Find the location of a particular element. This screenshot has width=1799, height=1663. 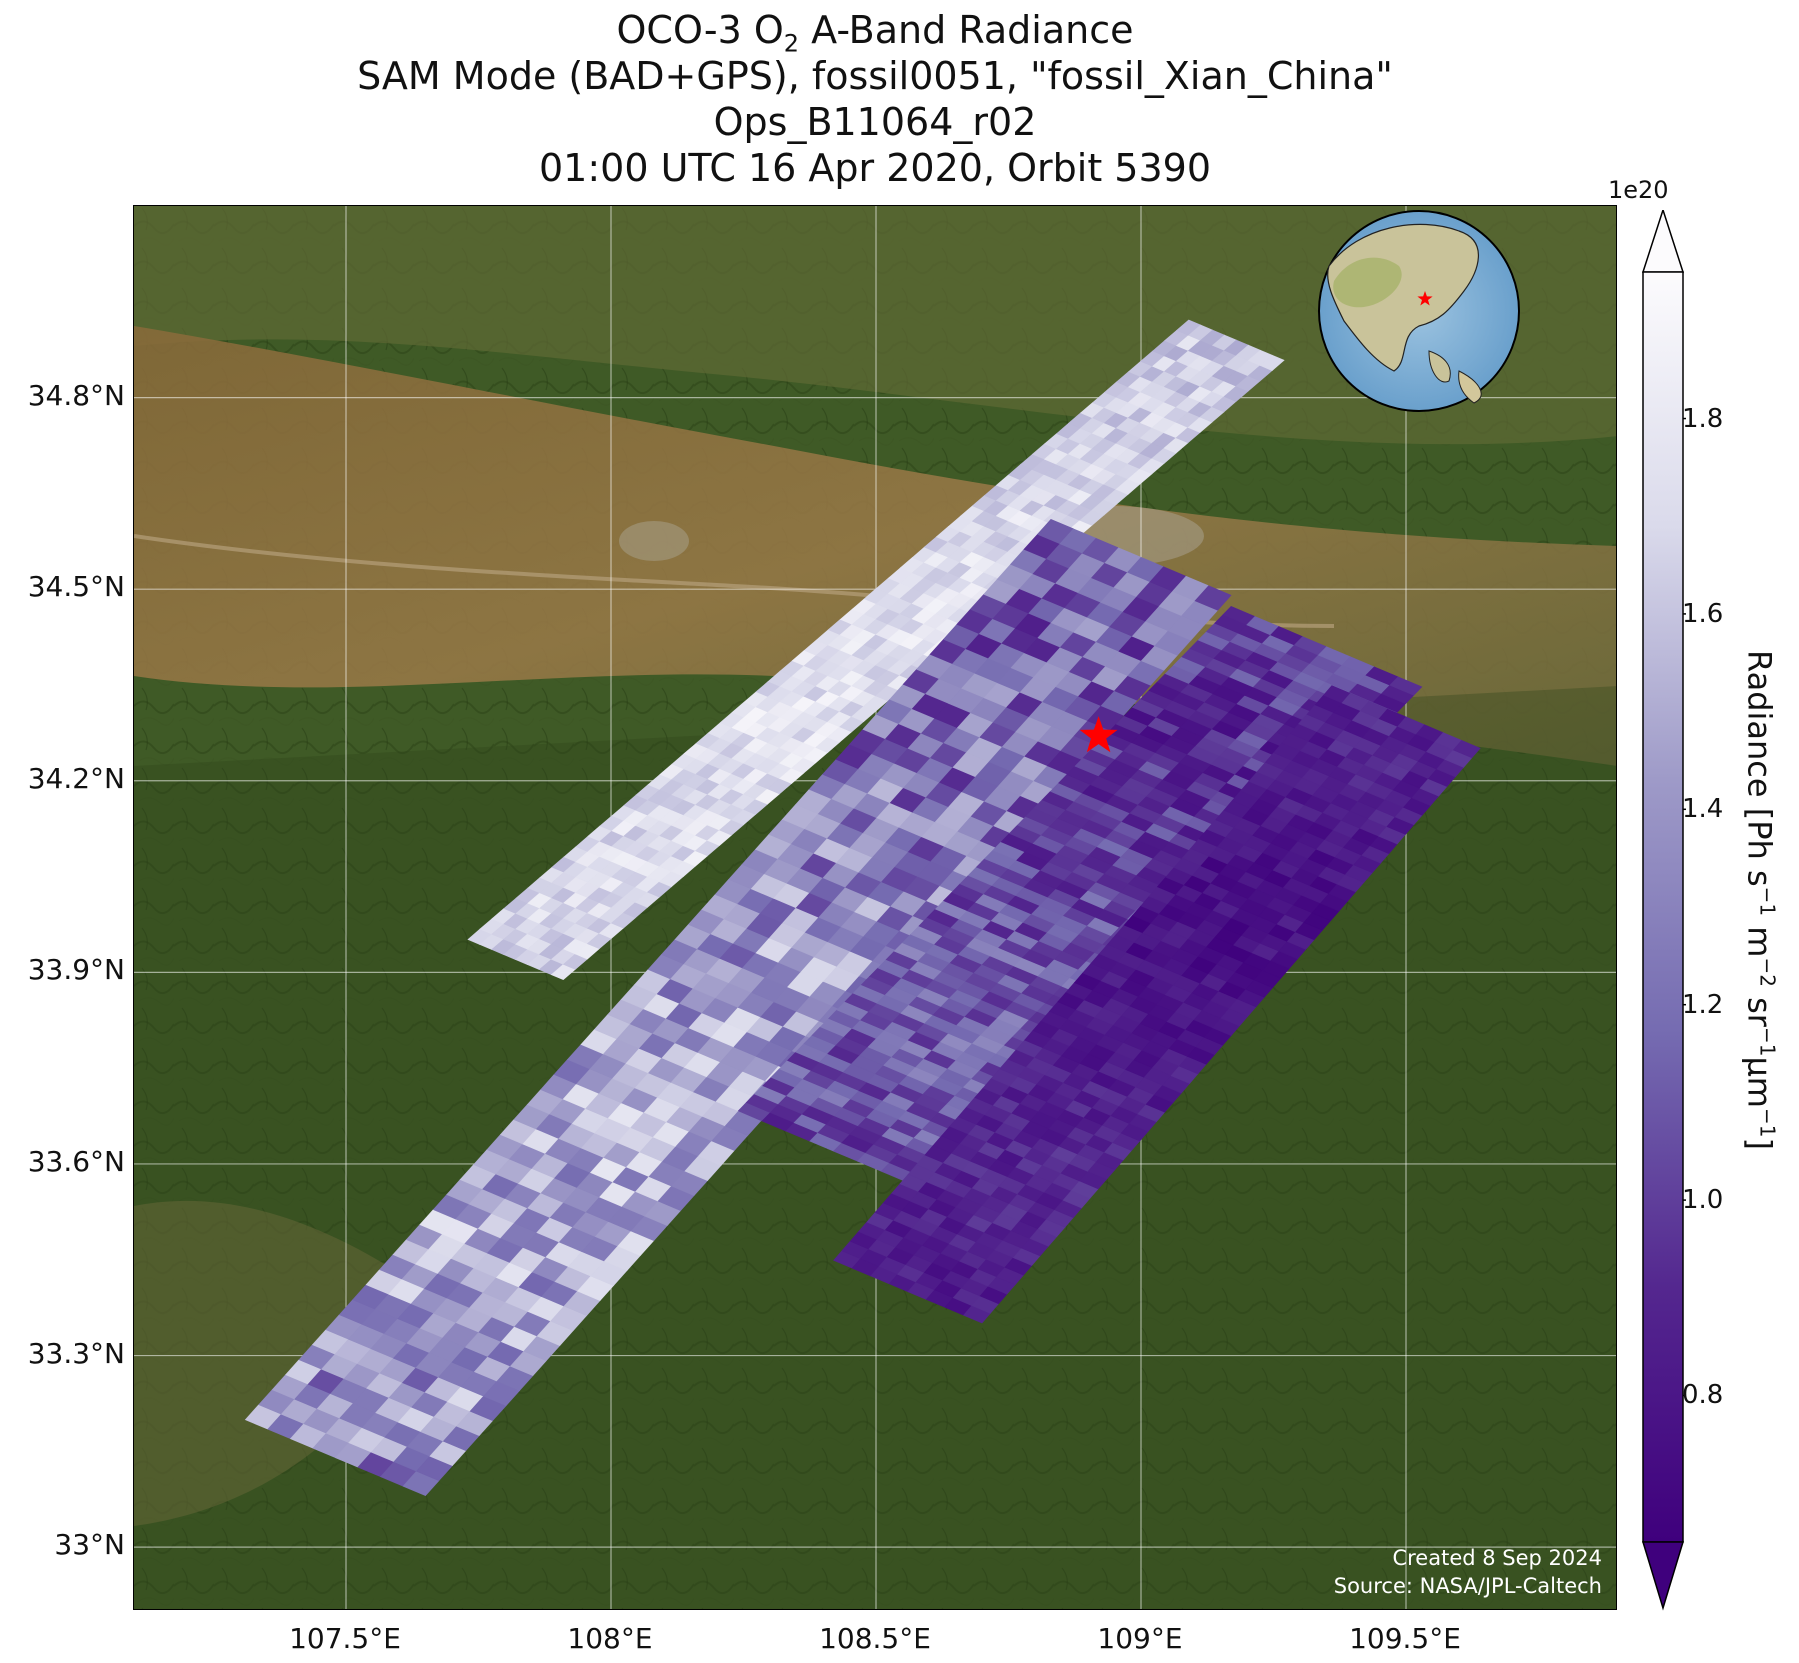

globe-island is located at coordinates (1439, 366).